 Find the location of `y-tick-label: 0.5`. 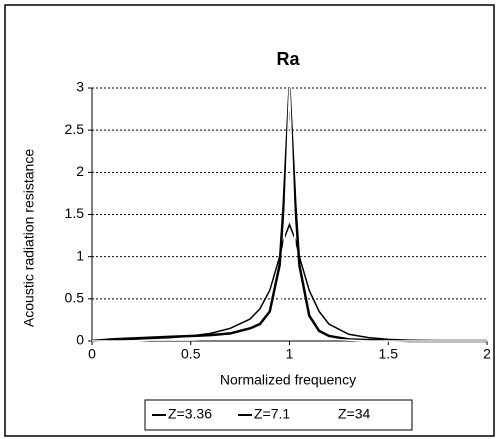

y-tick-label: 0.5 is located at coordinates (75, 298).